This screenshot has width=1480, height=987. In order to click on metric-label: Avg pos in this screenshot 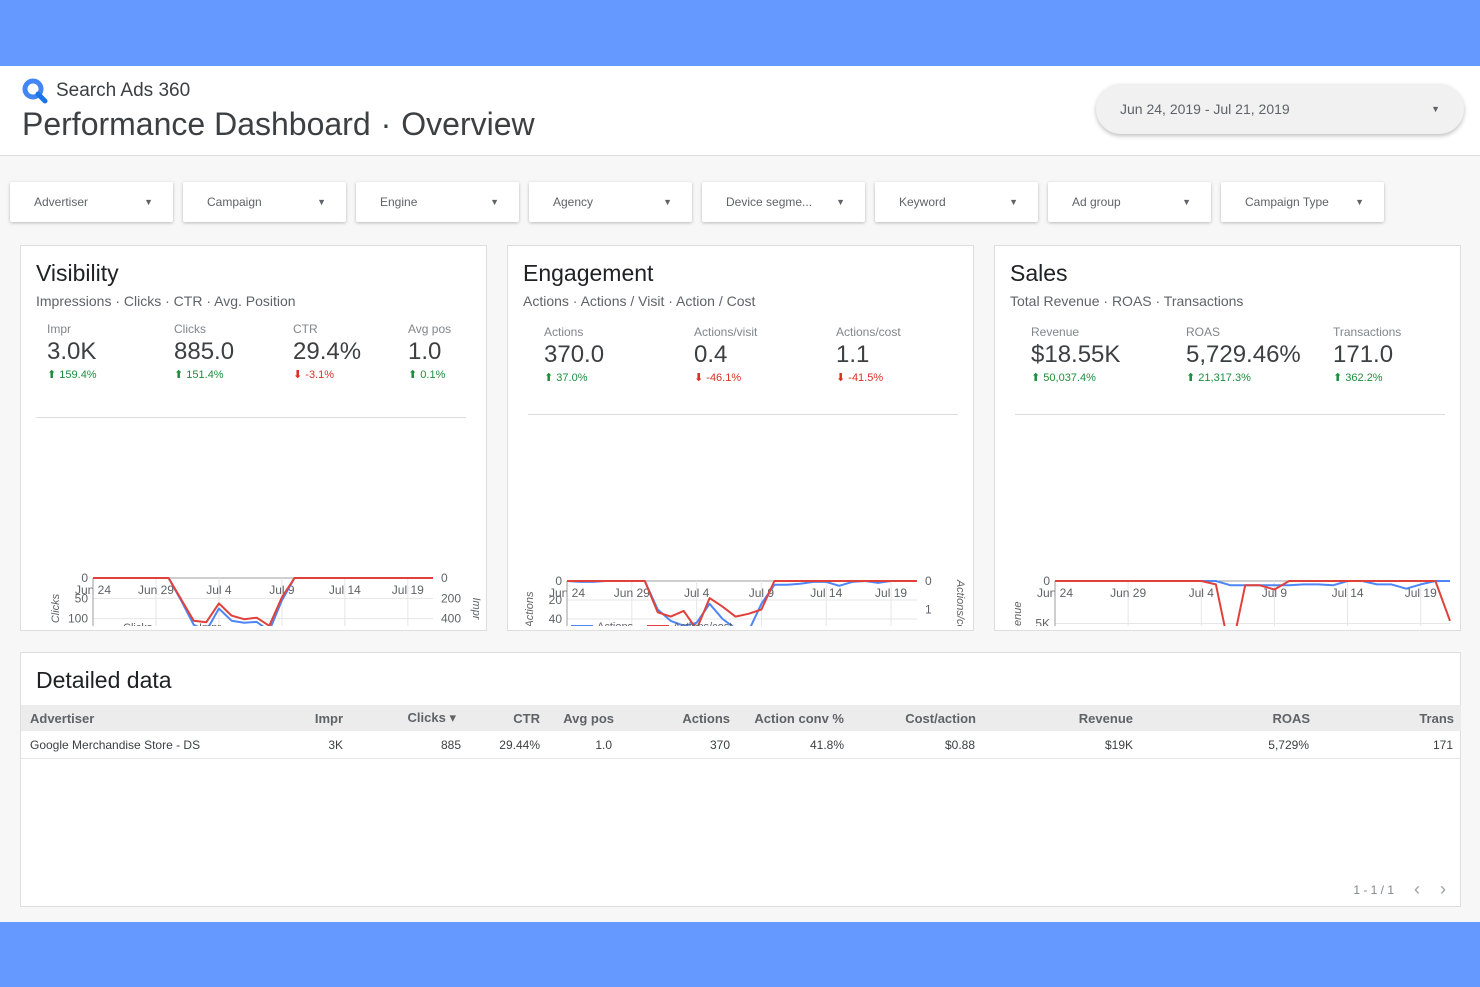, I will do `click(430, 329)`.